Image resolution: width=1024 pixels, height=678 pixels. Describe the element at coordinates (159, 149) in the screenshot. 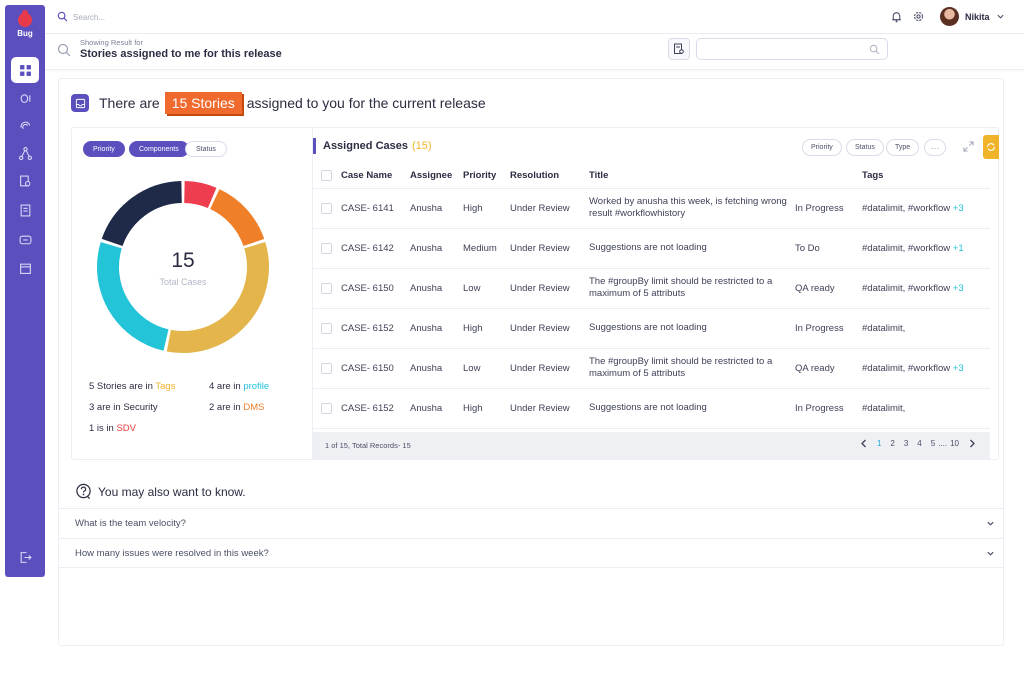

I see `filter-chip-components: Components` at that location.